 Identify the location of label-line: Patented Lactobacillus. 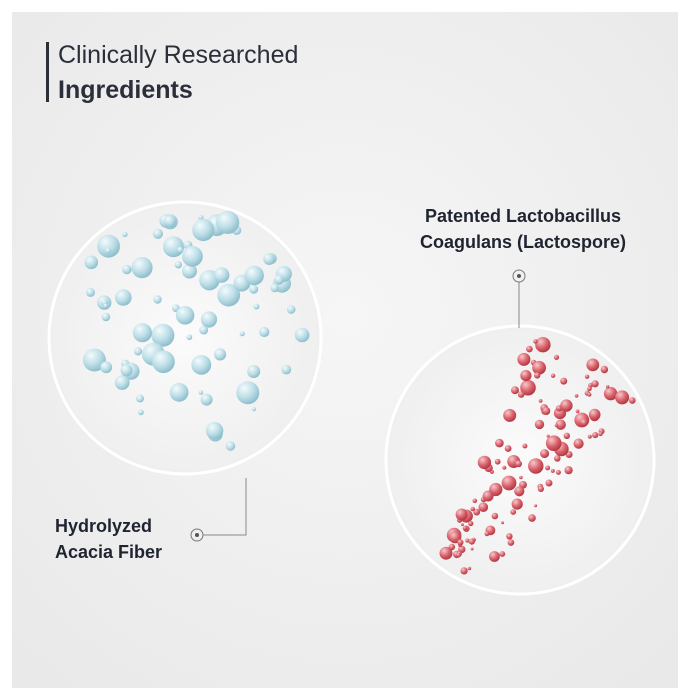
(523, 216).